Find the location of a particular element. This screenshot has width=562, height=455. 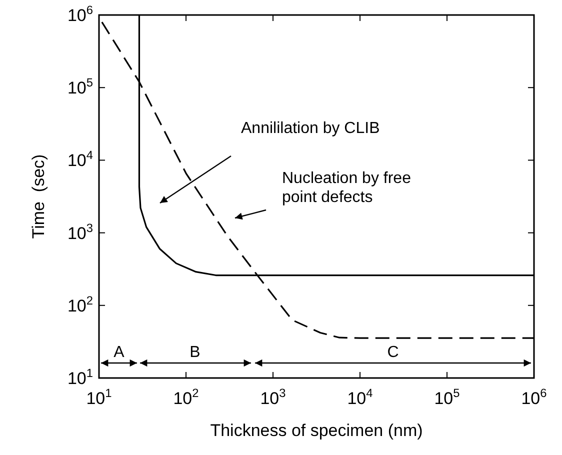

x-axis-title: Thickness of specimen (nm) is located at coordinates (316, 430).